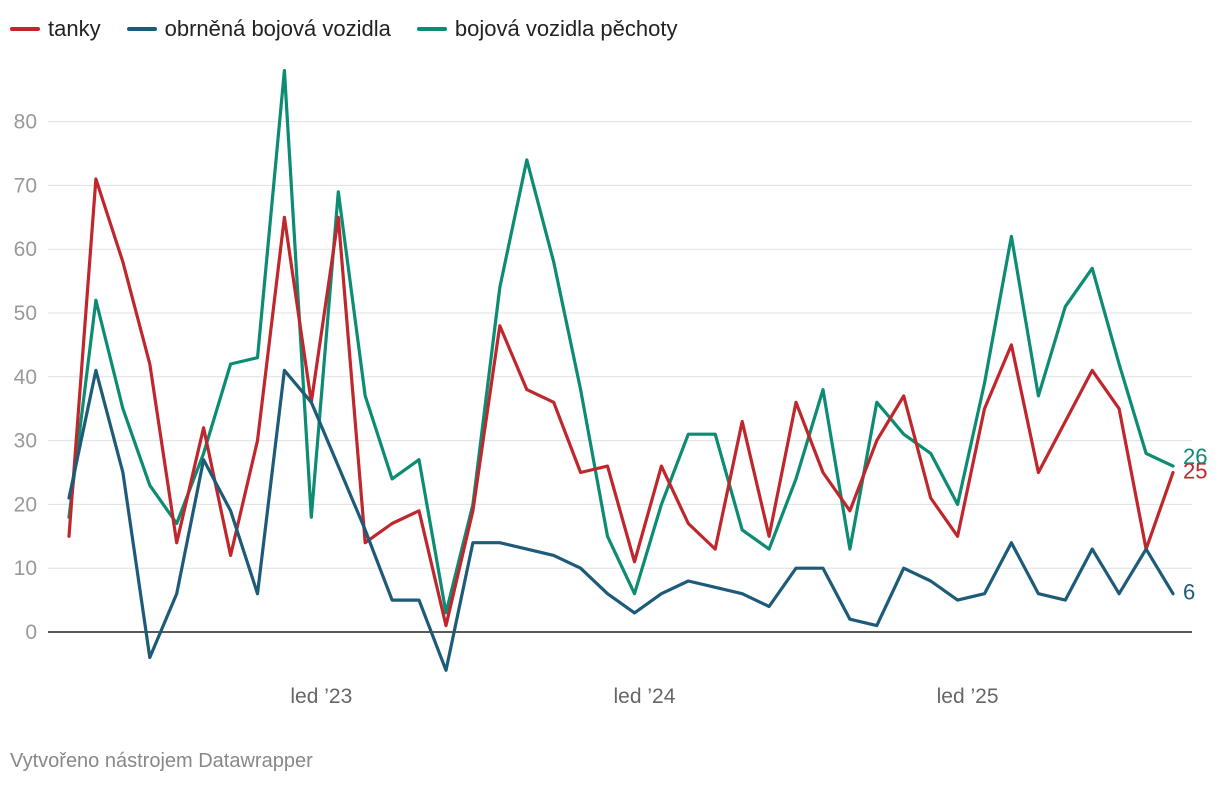 Image resolution: width=1220 pixels, height=786 pixels. Describe the element at coordinates (25, 249) in the screenshot. I see `y-tick-label-60: 60` at that location.